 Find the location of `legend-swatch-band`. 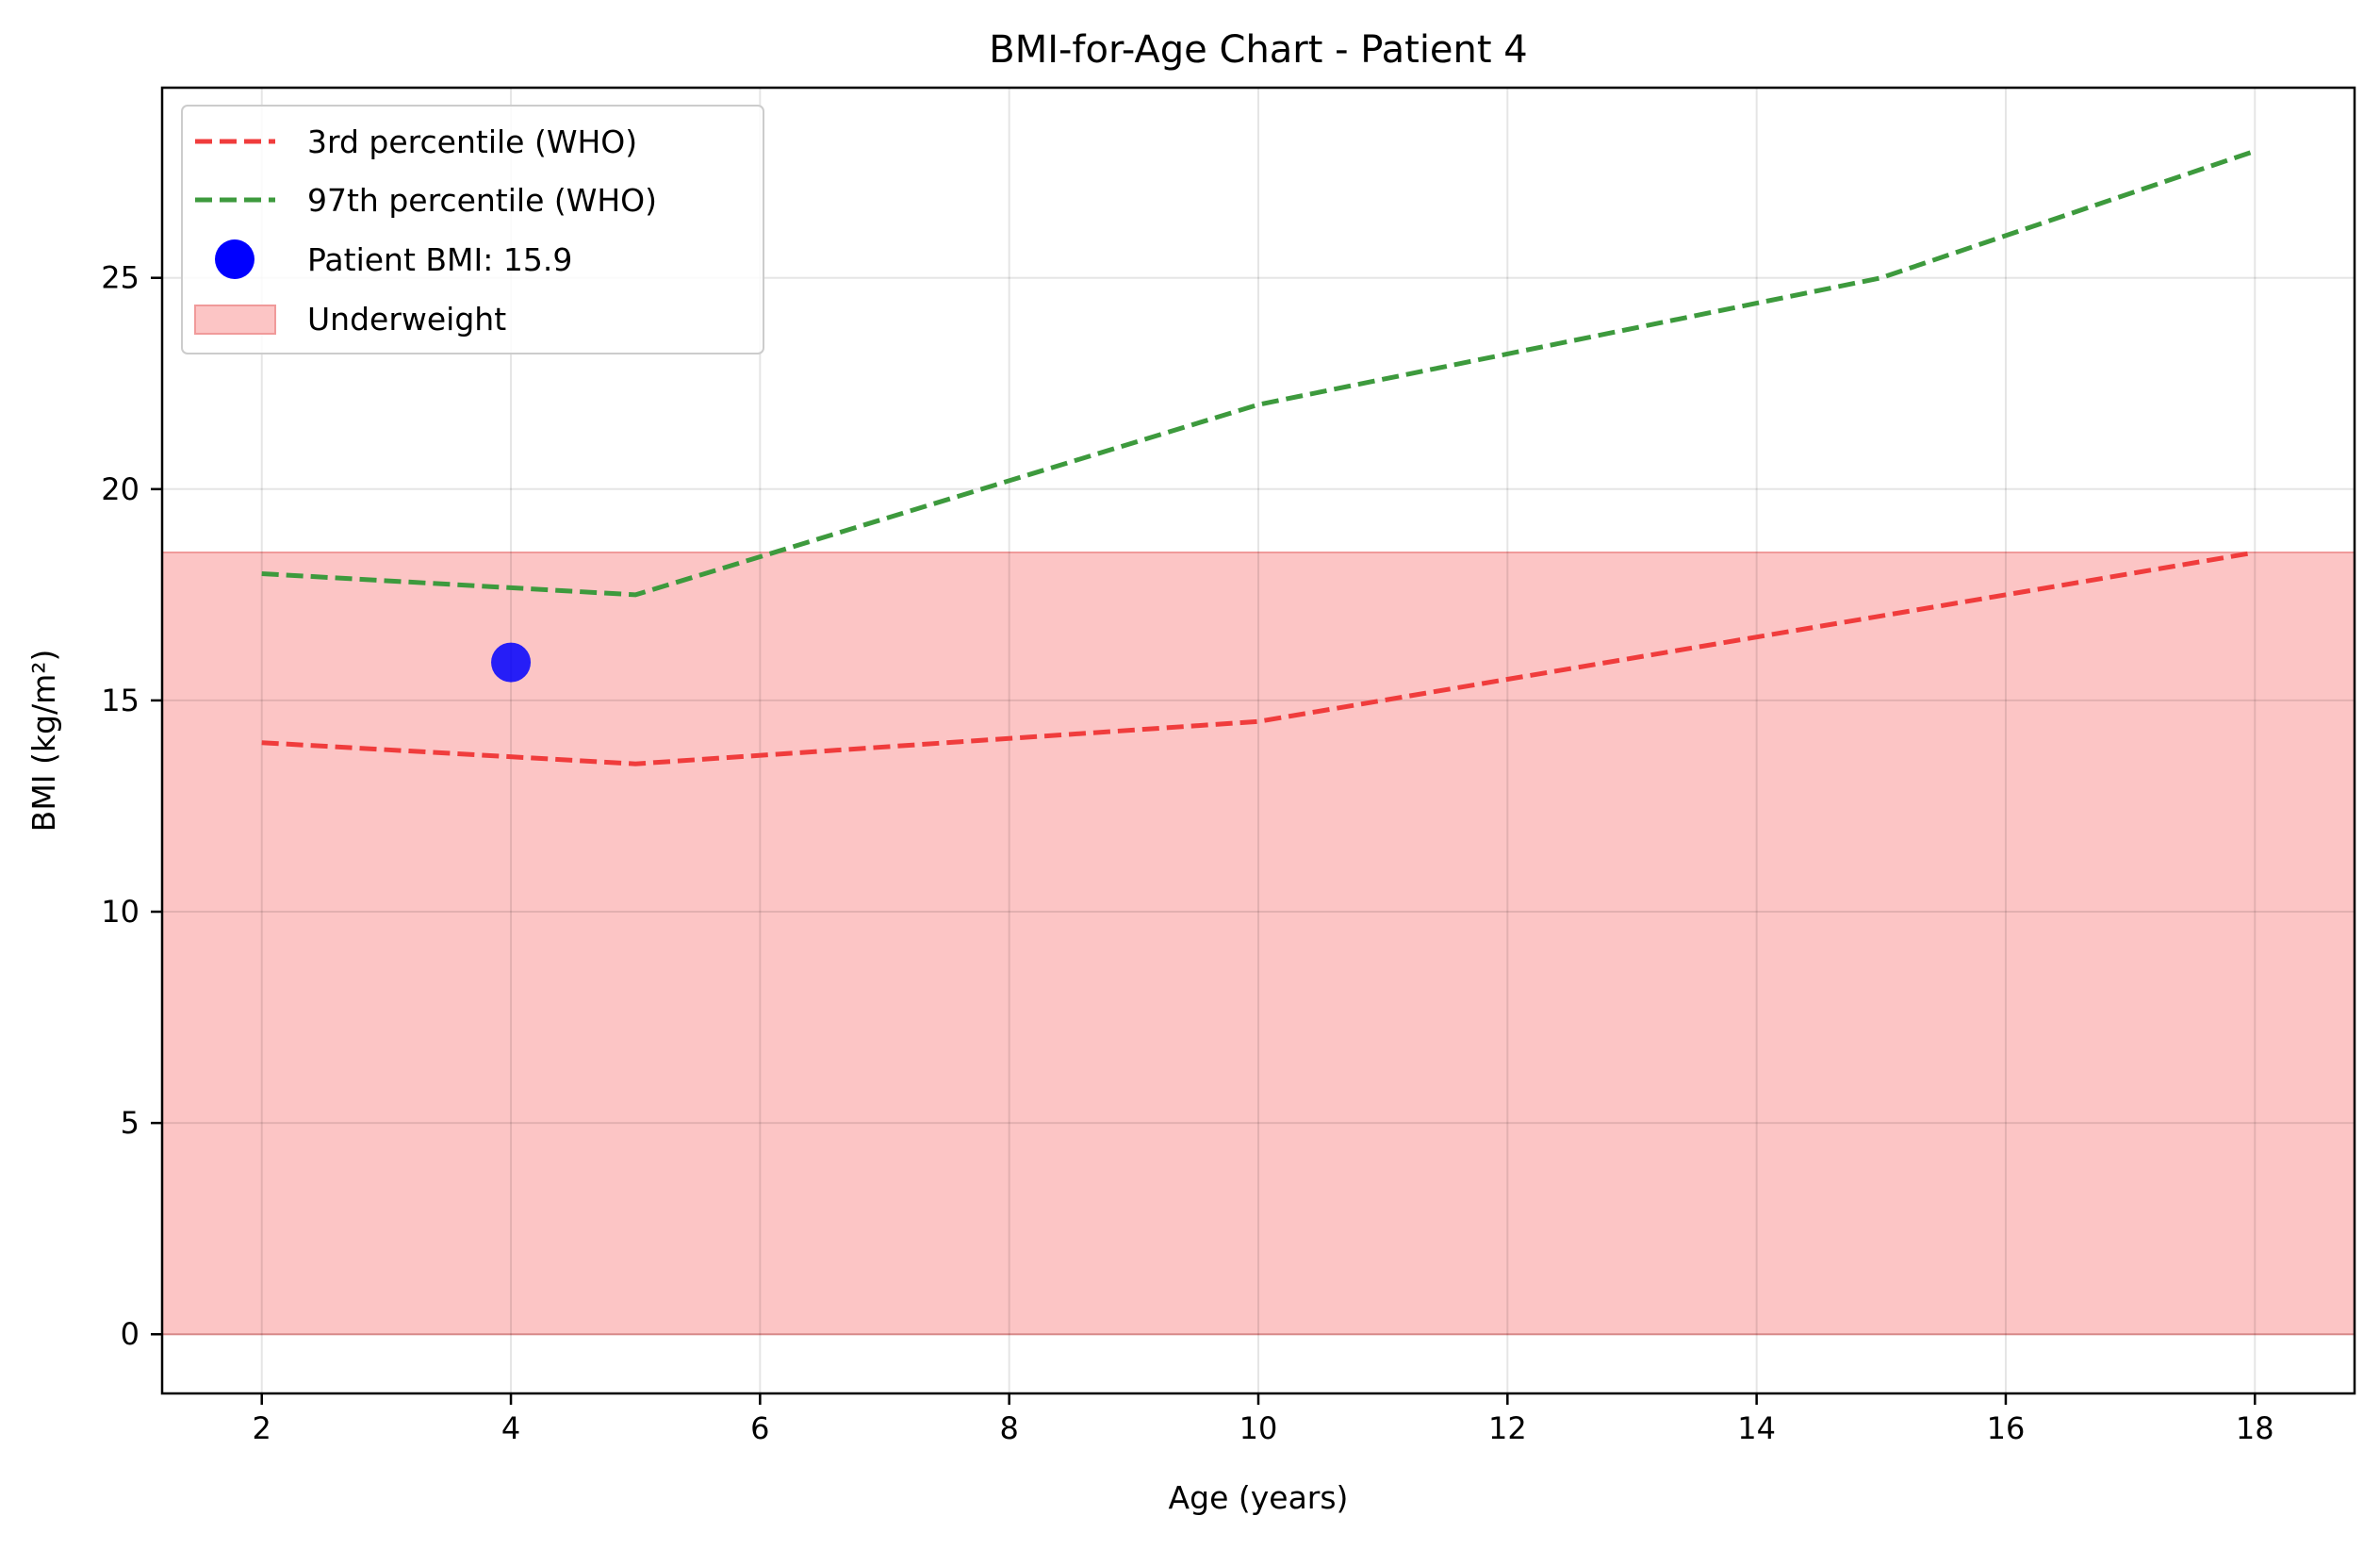

legend-swatch-band is located at coordinates (235, 320).